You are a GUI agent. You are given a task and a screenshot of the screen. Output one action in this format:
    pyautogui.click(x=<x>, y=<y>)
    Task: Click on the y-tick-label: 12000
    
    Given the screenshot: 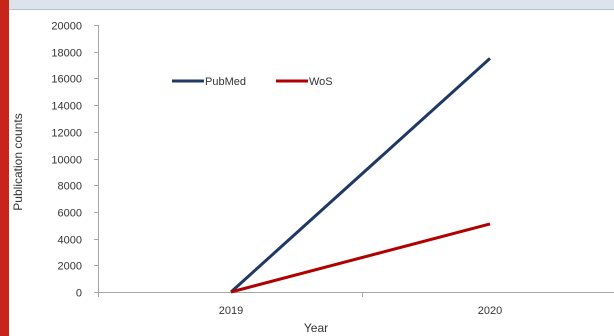 What is the action you would take?
    pyautogui.click(x=66, y=134)
    